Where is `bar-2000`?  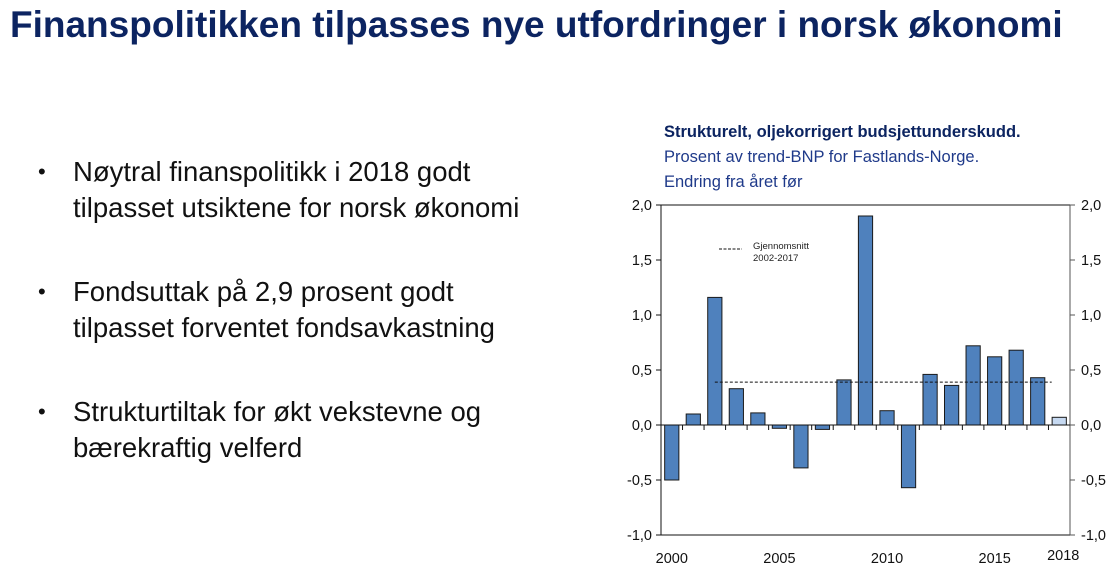 bar-2000 is located at coordinates (672, 452).